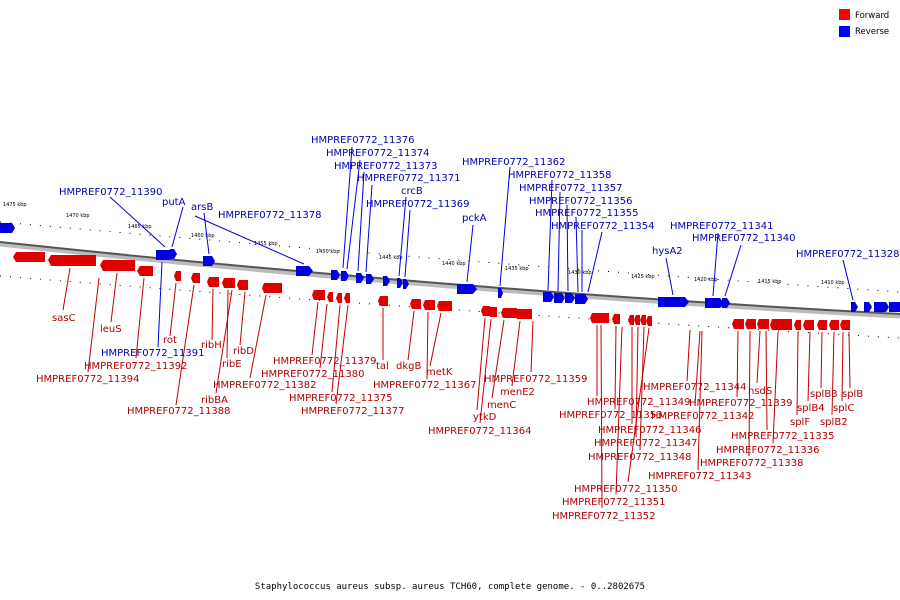  What do you see at coordinates (580, 273) in the screenshot?
I see `kbp-tick-label: 1430 kbp` at bounding box center [580, 273].